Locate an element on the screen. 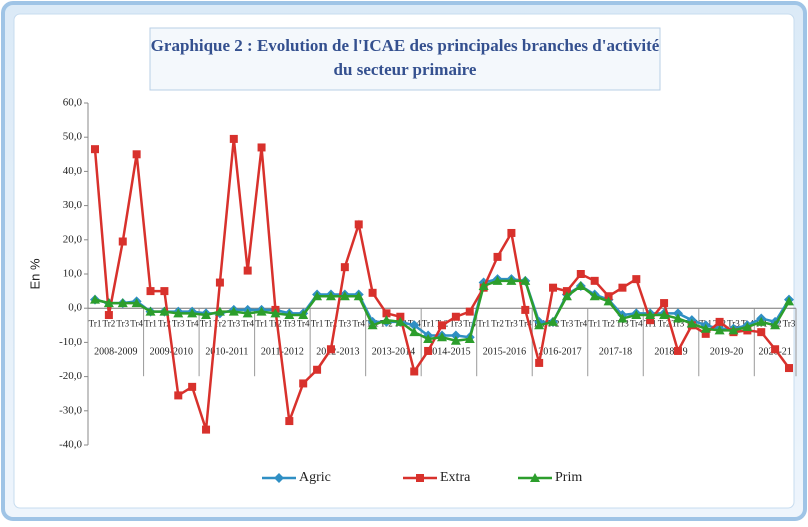 This screenshot has height=527, width=808. group-label: 2010-2011 is located at coordinates (226, 351).